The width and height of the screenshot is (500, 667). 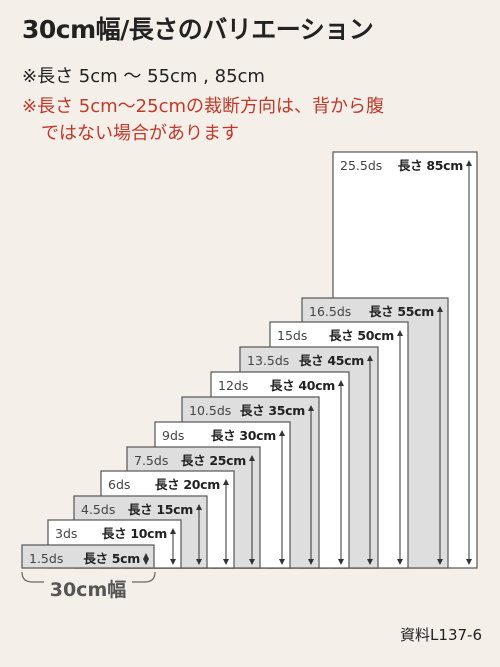 I want to click on swatch-ds-label: 4.5ds, so click(x=98, y=509).